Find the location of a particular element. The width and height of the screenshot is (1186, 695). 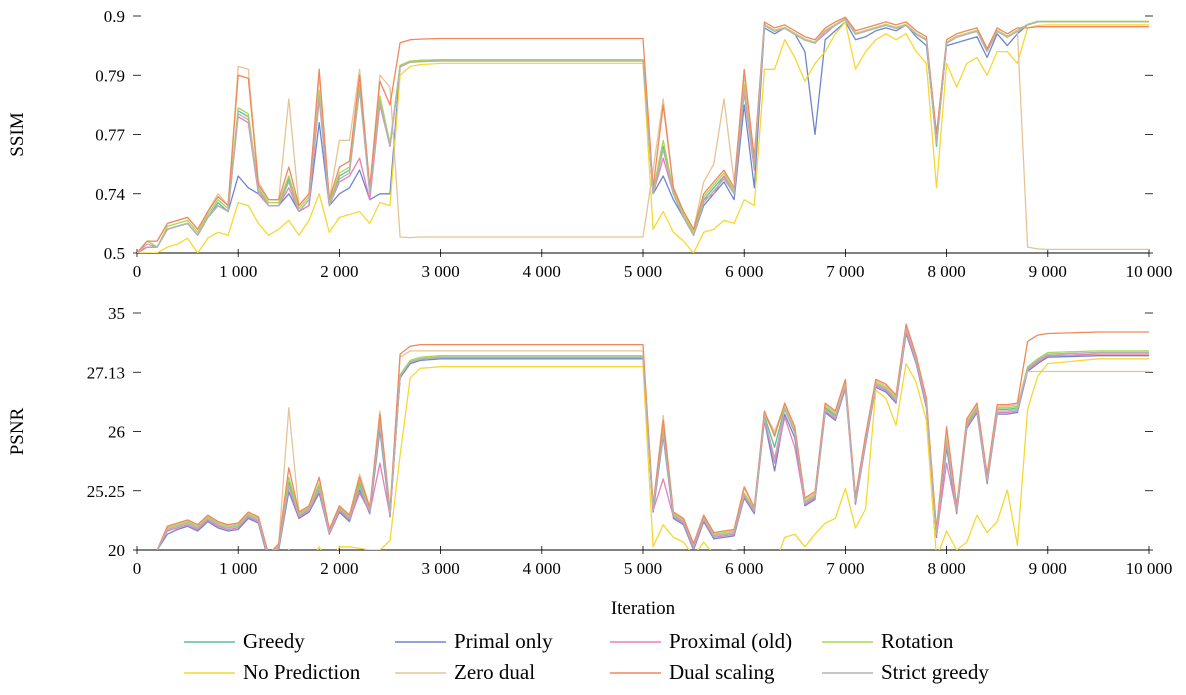

legend-label: Proximal (old) is located at coordinates (730, 641).